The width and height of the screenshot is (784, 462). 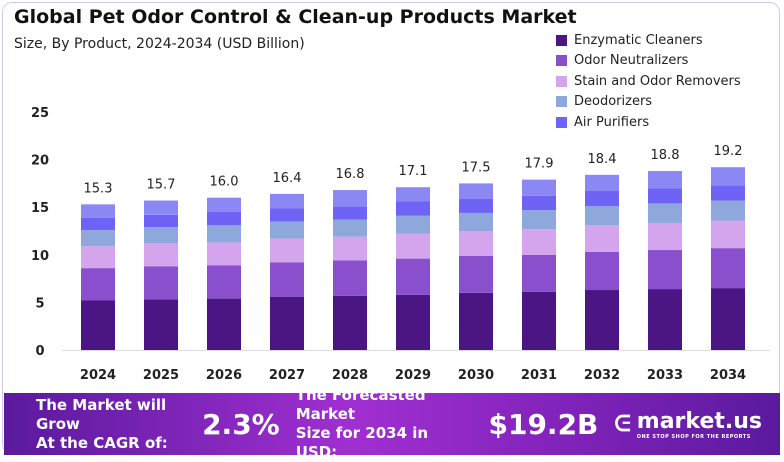 I want to click on legend-item: Air Purifiers, so click(x=648, y=122).